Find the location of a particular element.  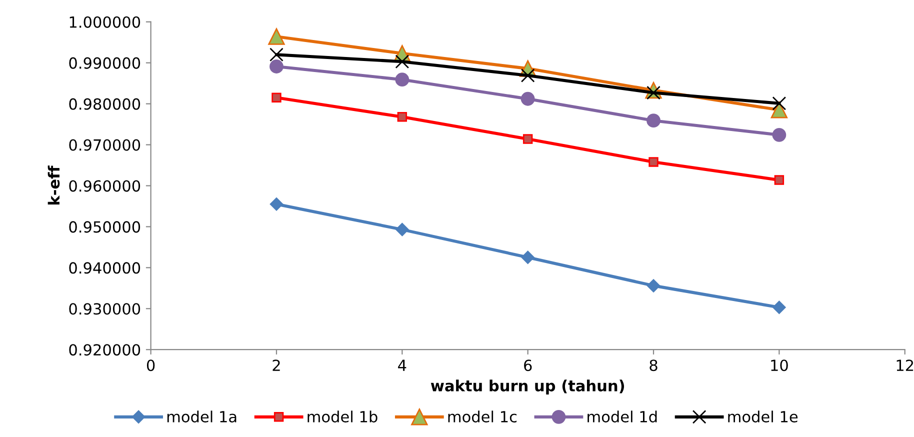

legend-label: model 1d is located at coordinates (622, 416).